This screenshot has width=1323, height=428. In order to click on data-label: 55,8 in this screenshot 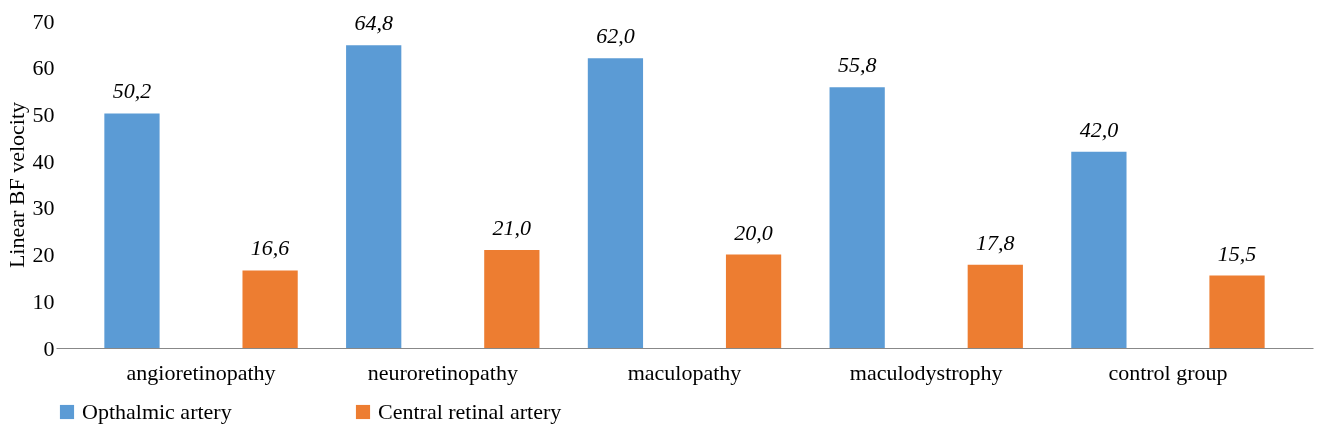, I will do `click(857, 65)`.